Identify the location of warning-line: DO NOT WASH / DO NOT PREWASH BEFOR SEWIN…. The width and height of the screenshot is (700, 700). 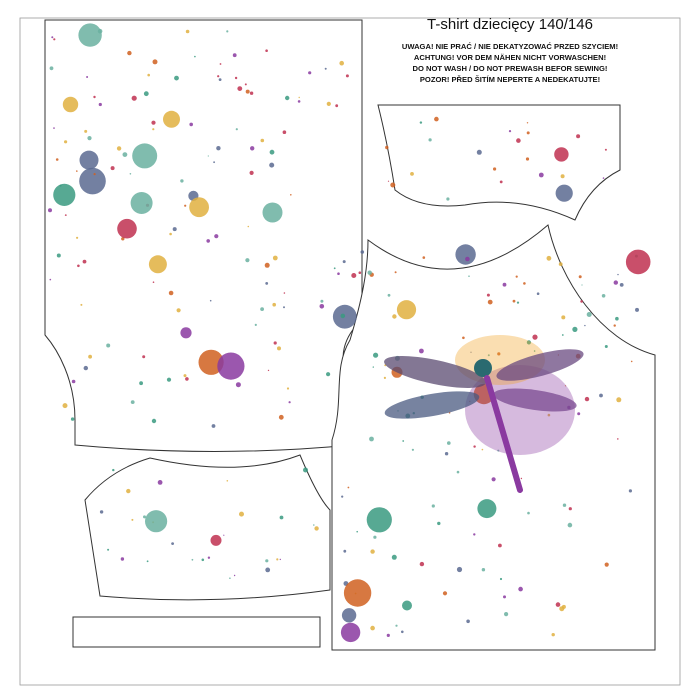
(510, 68).